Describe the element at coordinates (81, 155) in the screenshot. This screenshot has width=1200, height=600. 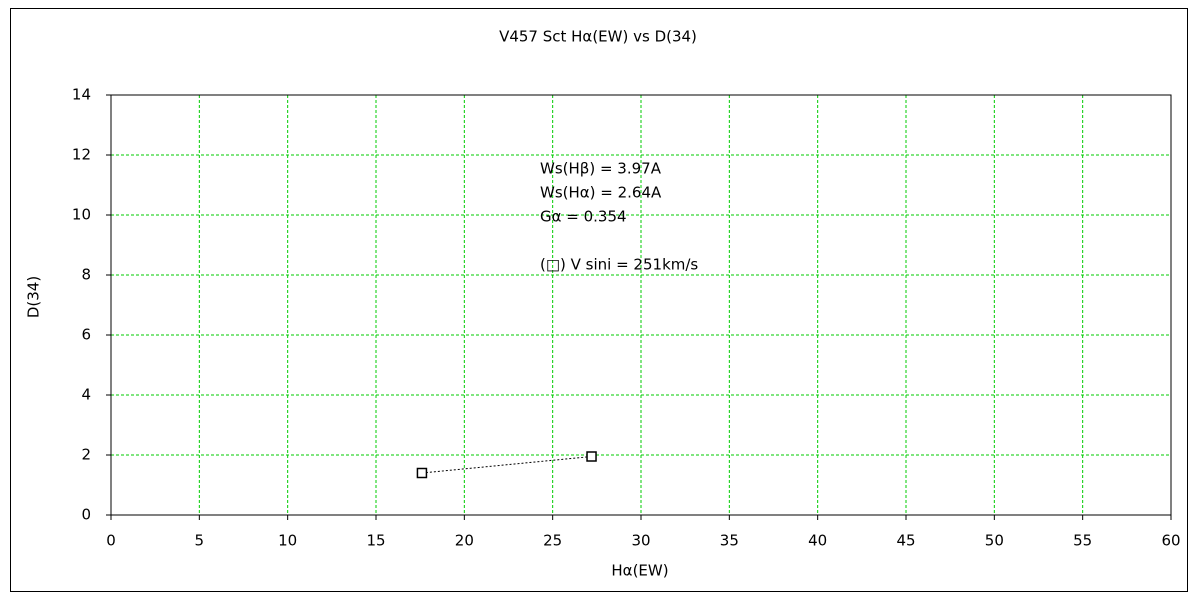
I see `y-tick-label: 12` at that location.